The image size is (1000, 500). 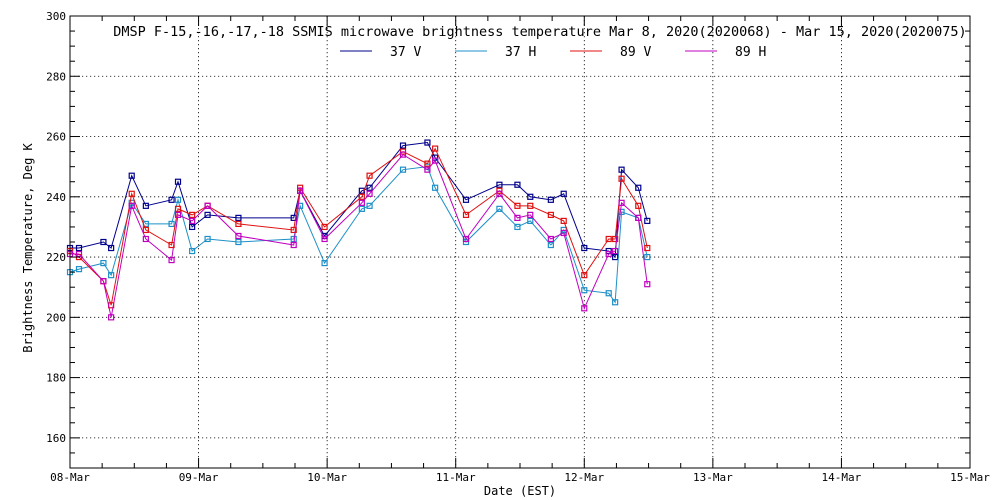 What do you see at coordinates (495, 52) in the screenshot?
I see `legend-item: 37 H` at bounding box center [495, 52].